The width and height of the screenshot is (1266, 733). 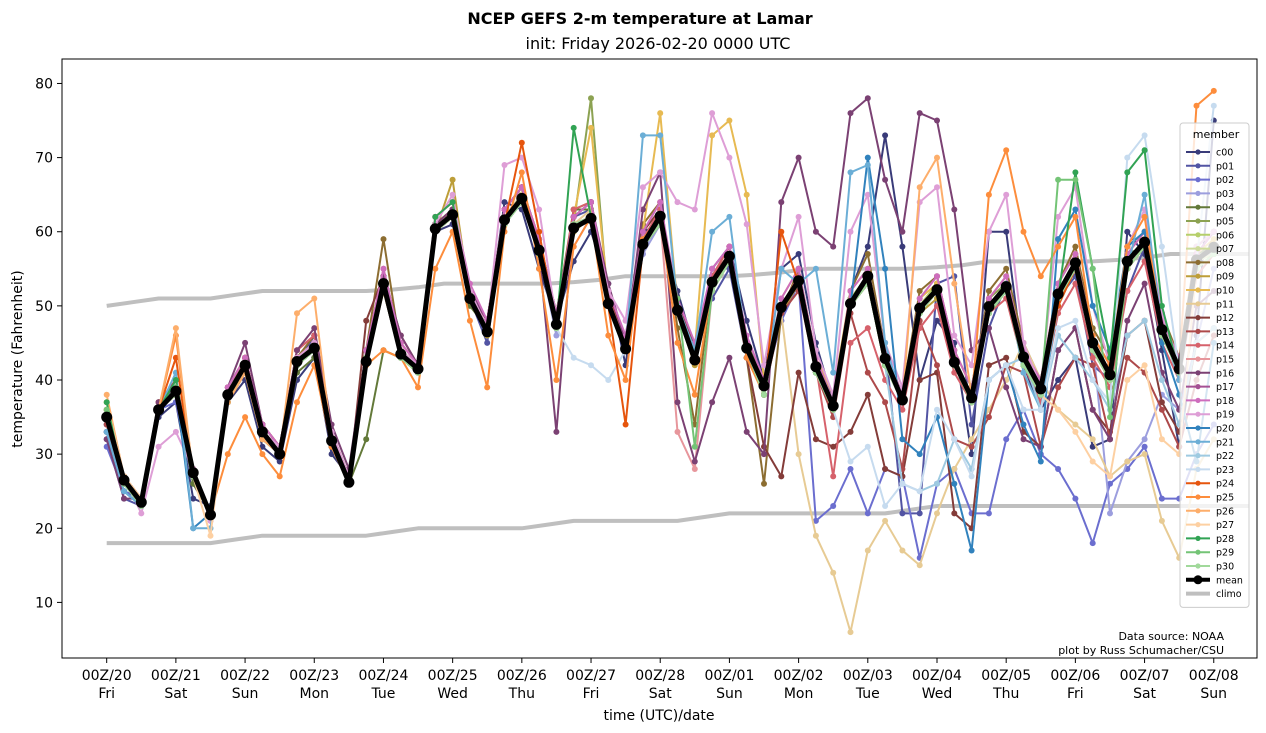 I want to click on point-p28, so click(x=175, y=380).